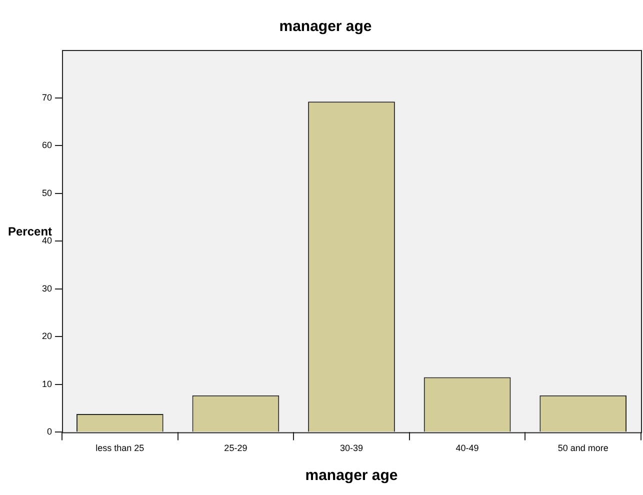  Describe the element at coordinates (47, 241) in the screenshot. I see `y-tick-label: 40` at that location.